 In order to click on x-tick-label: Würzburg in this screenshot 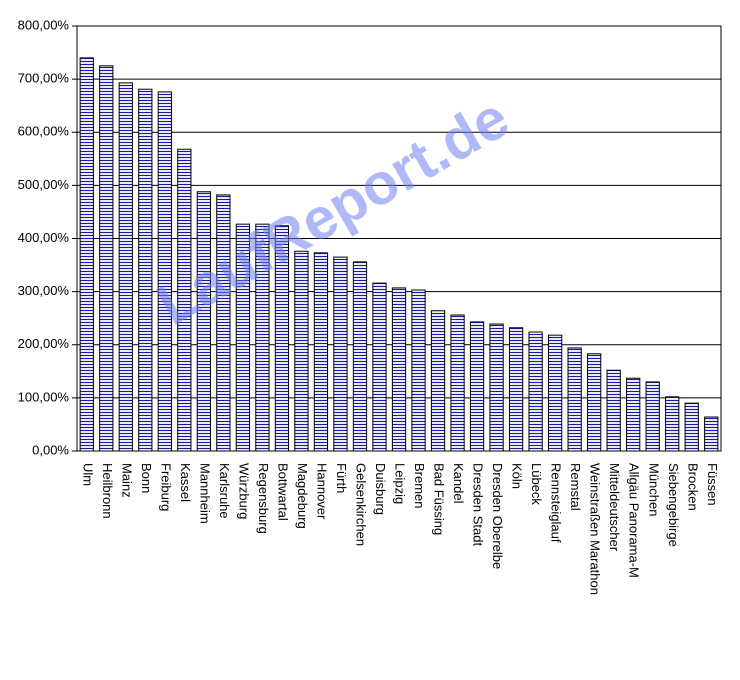, I will do `click(243, 491)`.